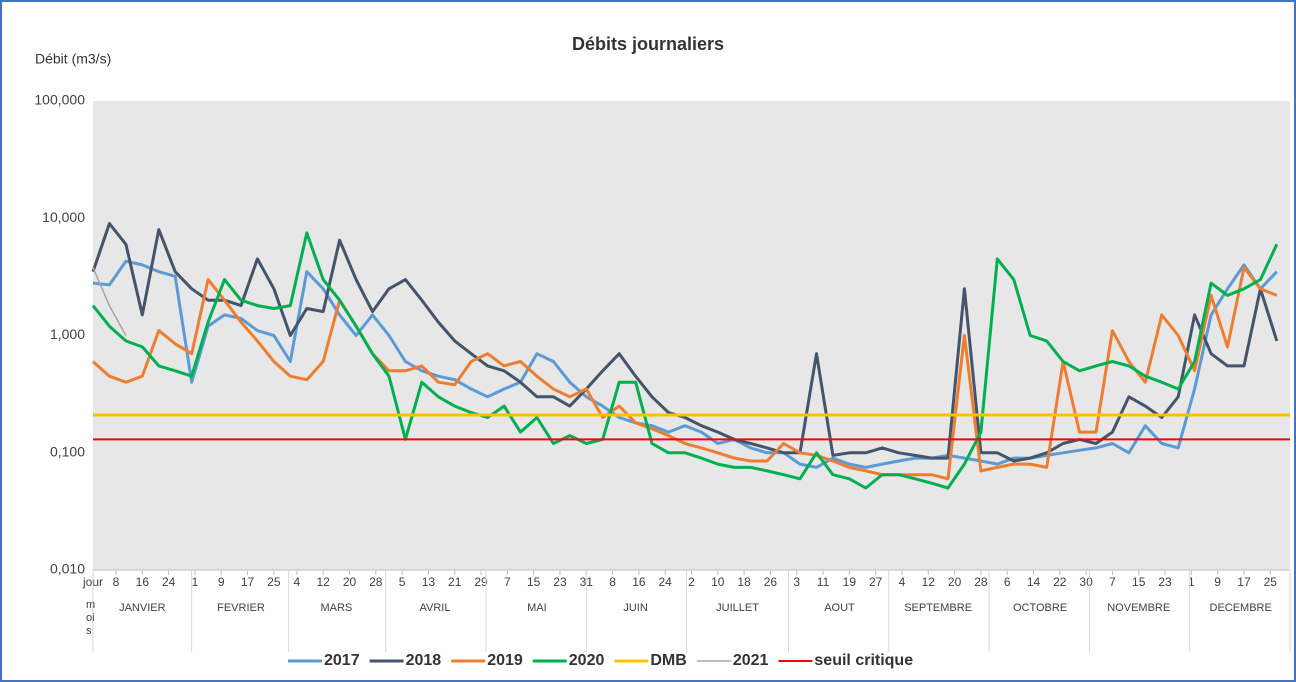  What do you see at coordinates (424, 660) in the screenshot?
I see `legend-label: 2018` at bounding box center [424, 660].